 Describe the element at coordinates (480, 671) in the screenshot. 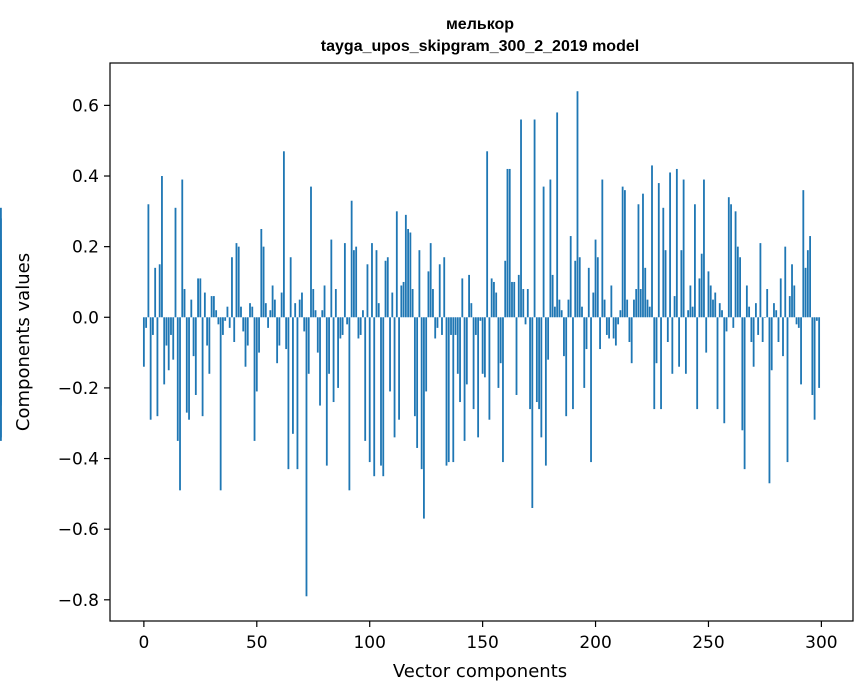

I see `x-axis-label: Vector components` at that location.